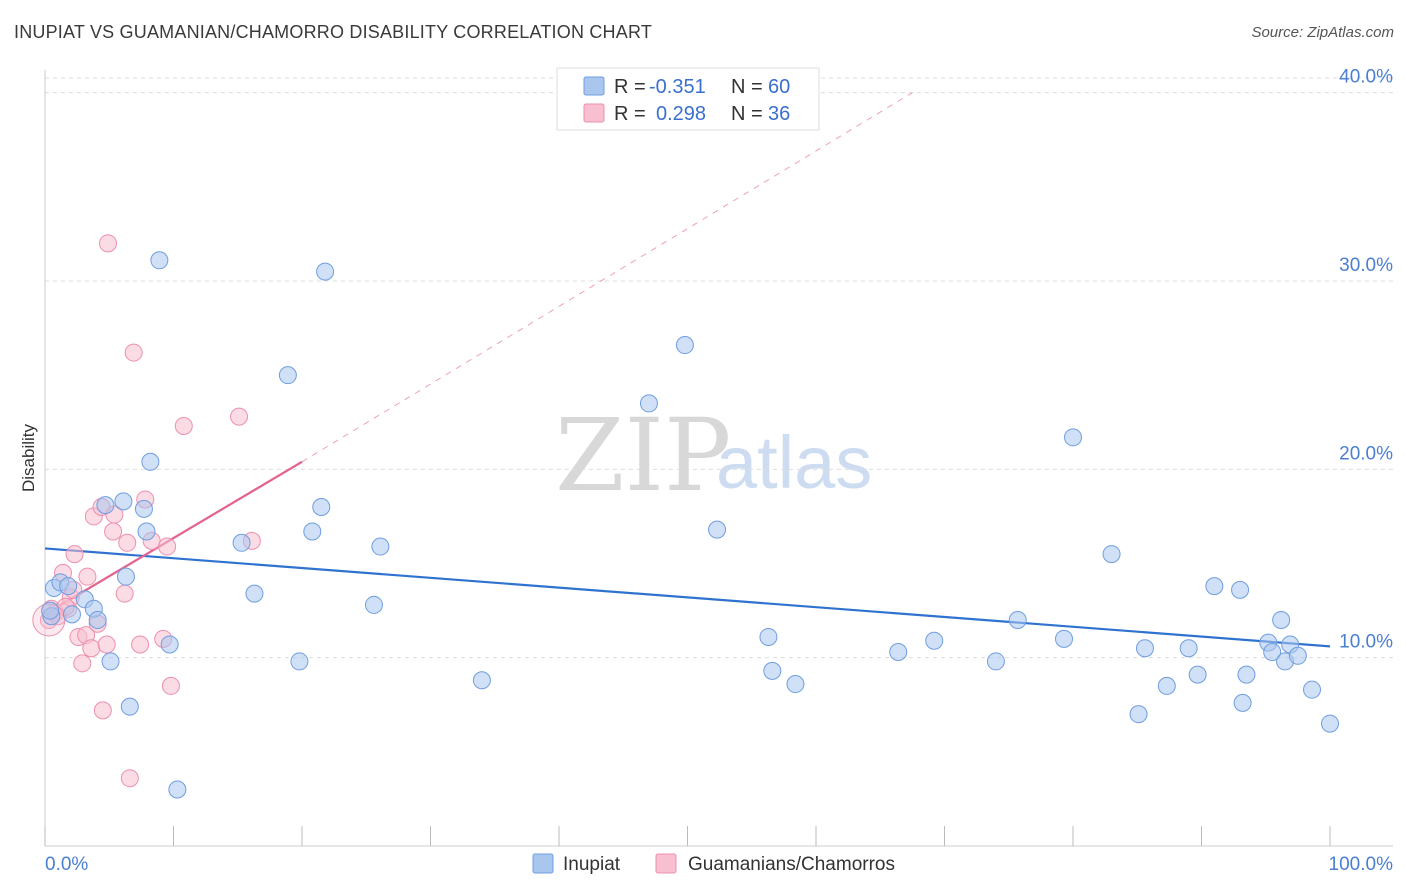 Image resolution: width=1406 pixels, height=892 pixels. Describe the element at coordinates (1366, 265) in the screenshot. I see `y-tick-label-30: 30.0%` at that location.